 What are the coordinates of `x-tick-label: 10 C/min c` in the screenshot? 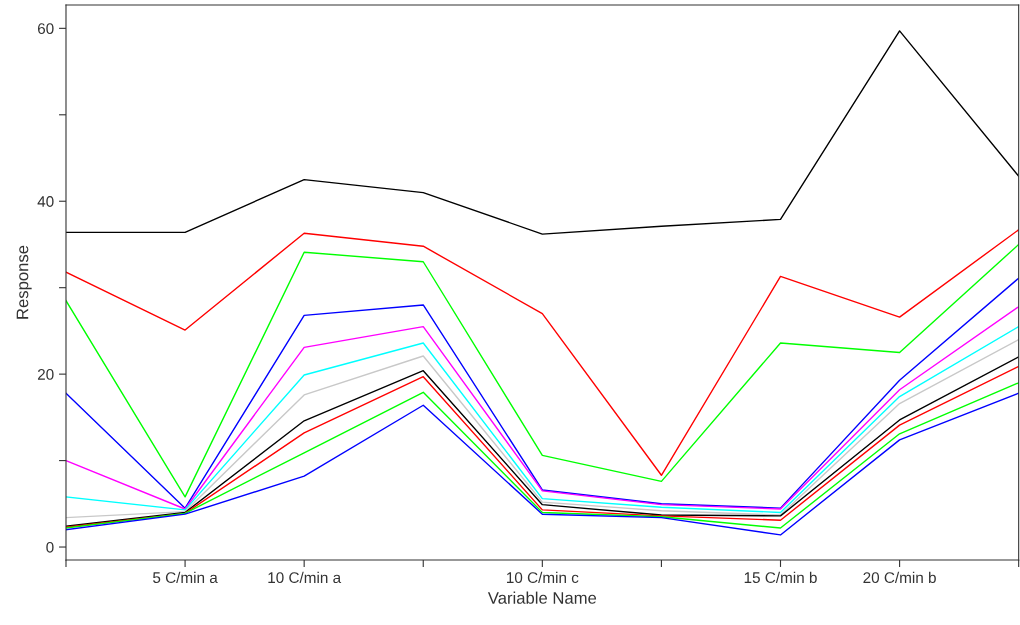 It's located at (542, 577).